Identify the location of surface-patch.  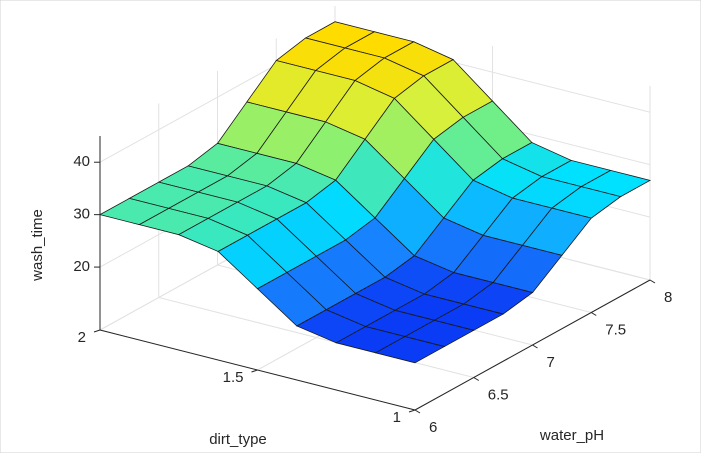
(410, 350).